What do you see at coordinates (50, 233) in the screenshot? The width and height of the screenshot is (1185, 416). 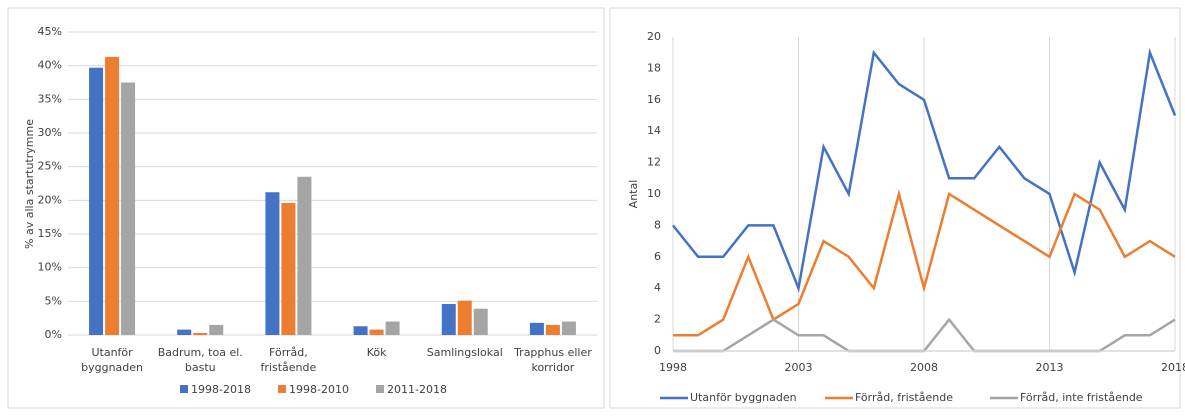 I see `y-tick-label: 15%` at bounding box center [50, 233].